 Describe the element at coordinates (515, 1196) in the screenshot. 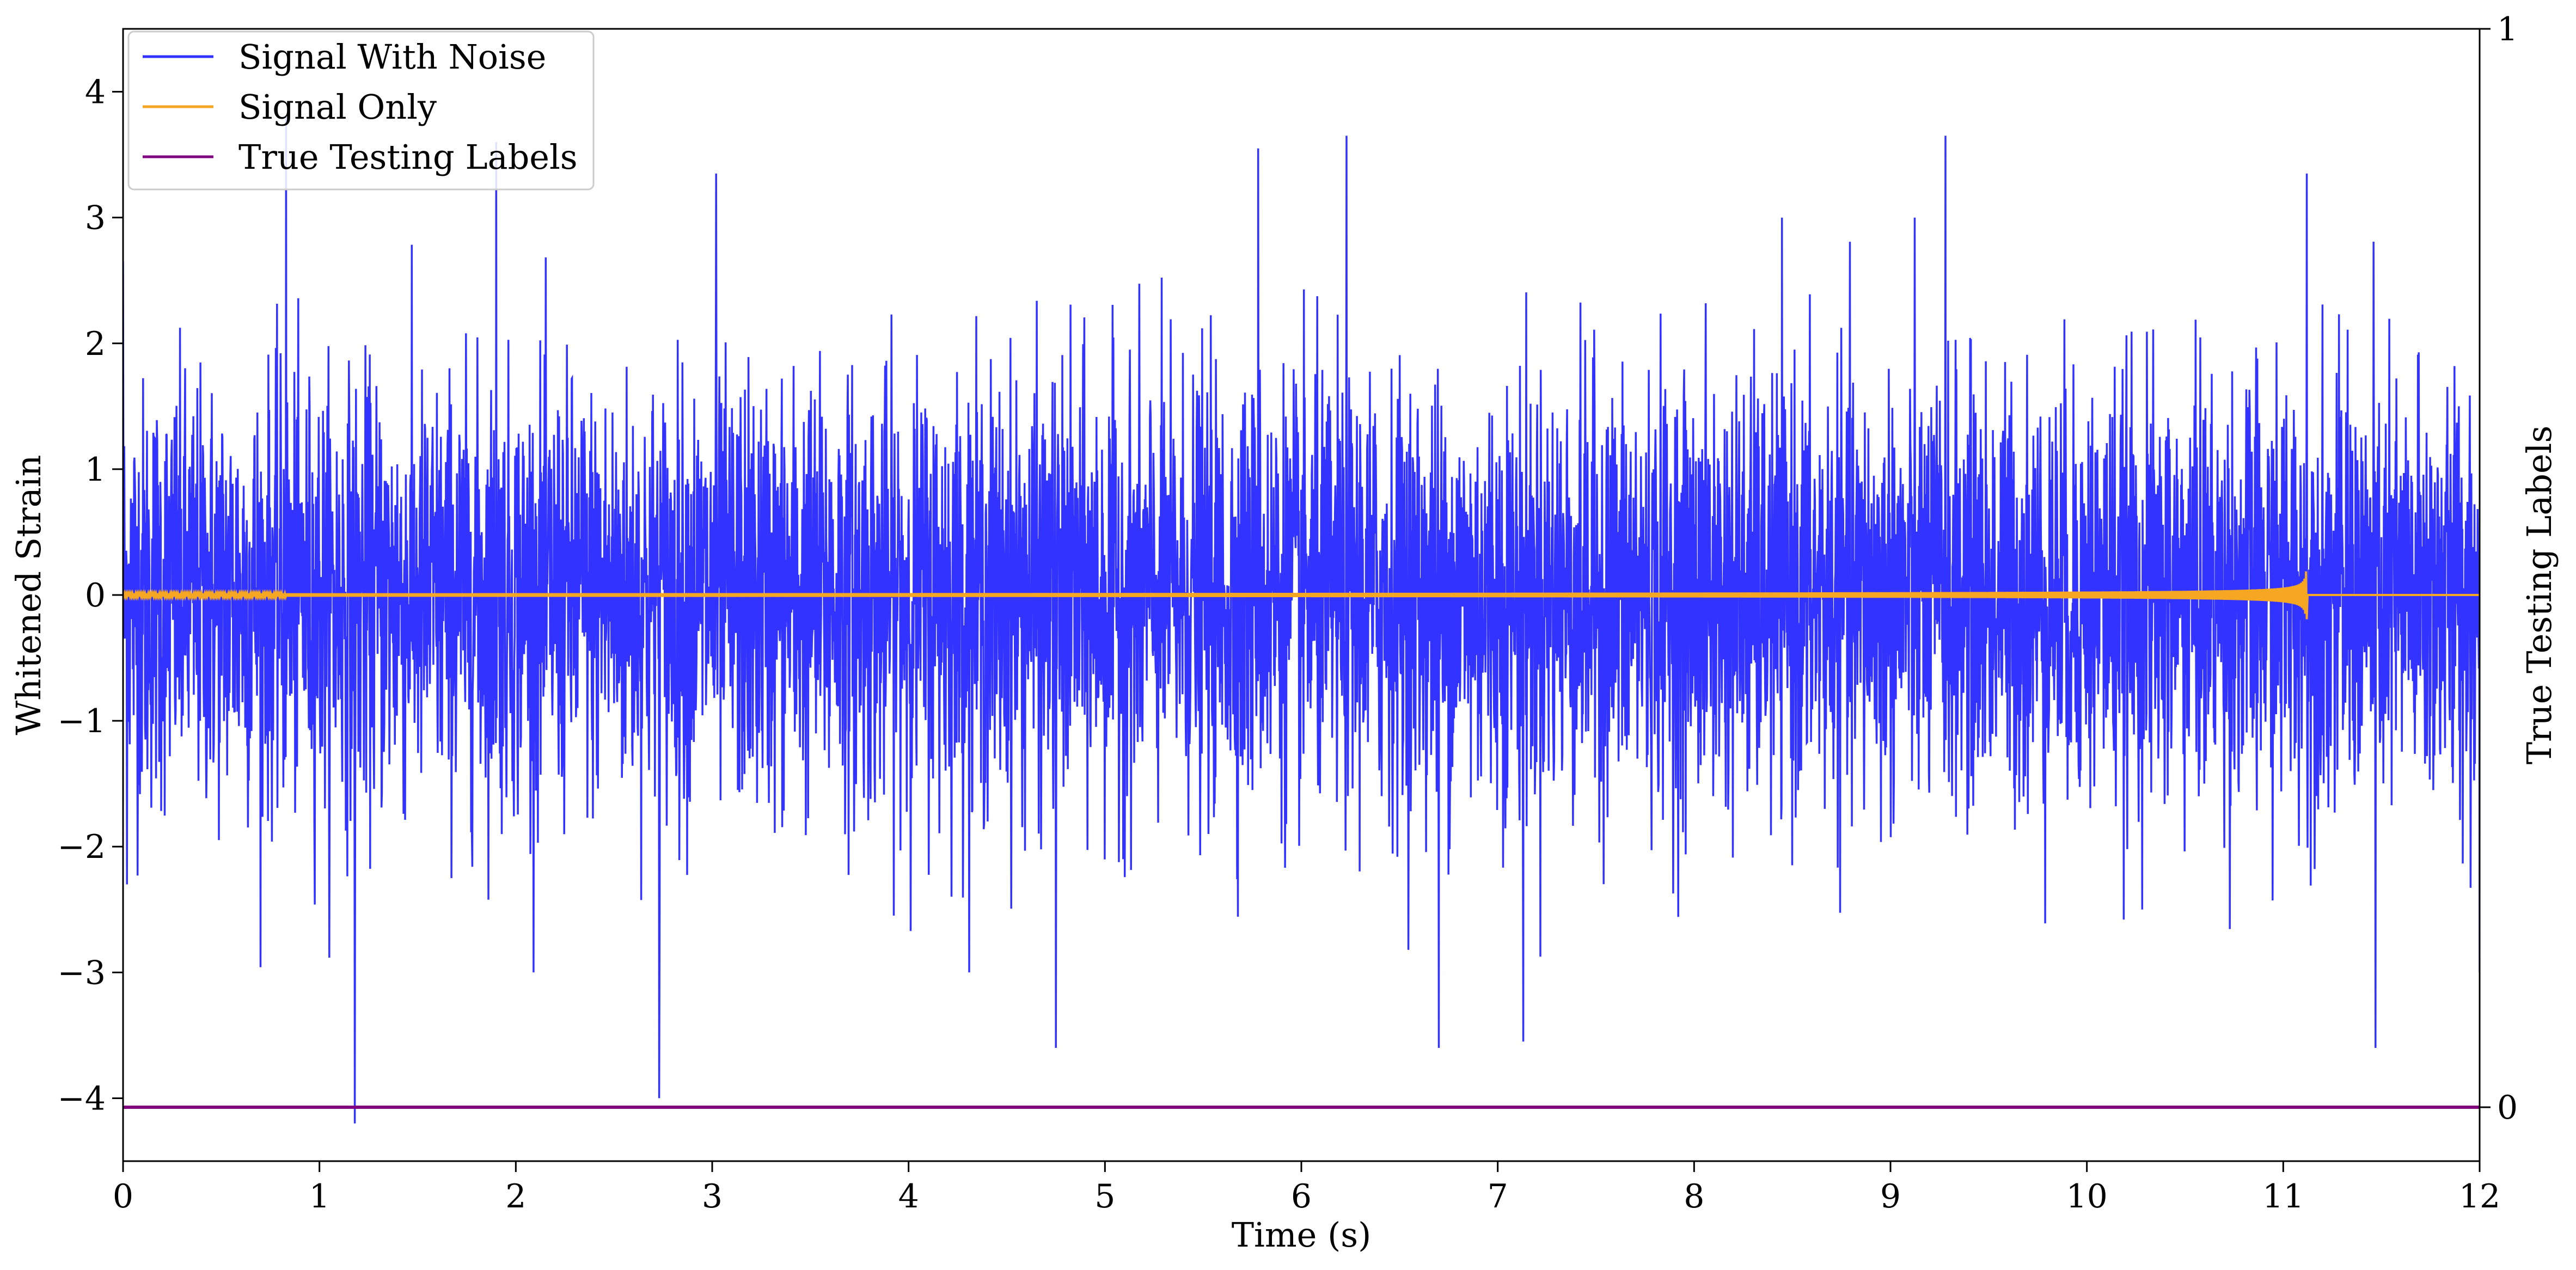

I see `x-tick-label: 2` at that location.